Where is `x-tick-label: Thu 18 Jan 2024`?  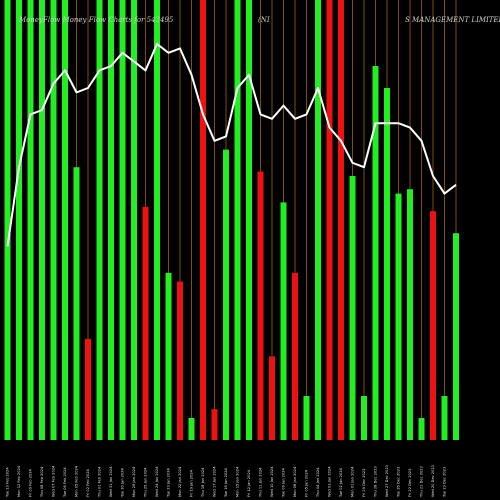
x-tick-label: Thu 18 Jan 2024 is located at coordinates (203, 482).